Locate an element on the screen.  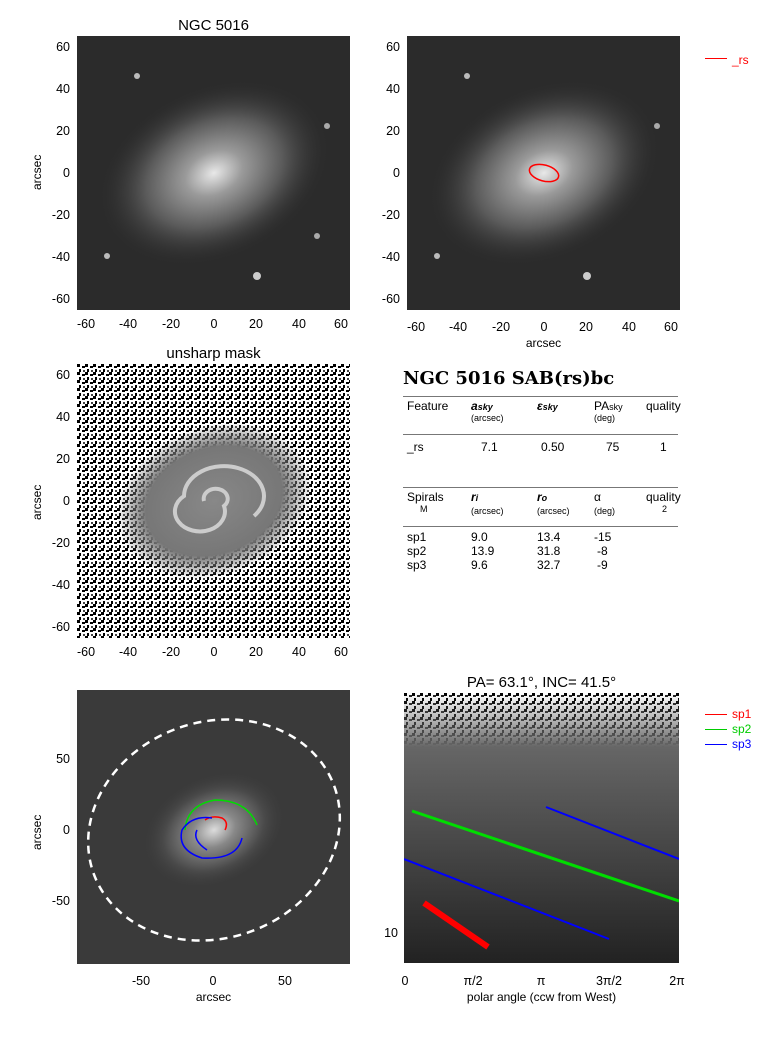
p1-xtick: -60 is located at coordinates (86, 324).